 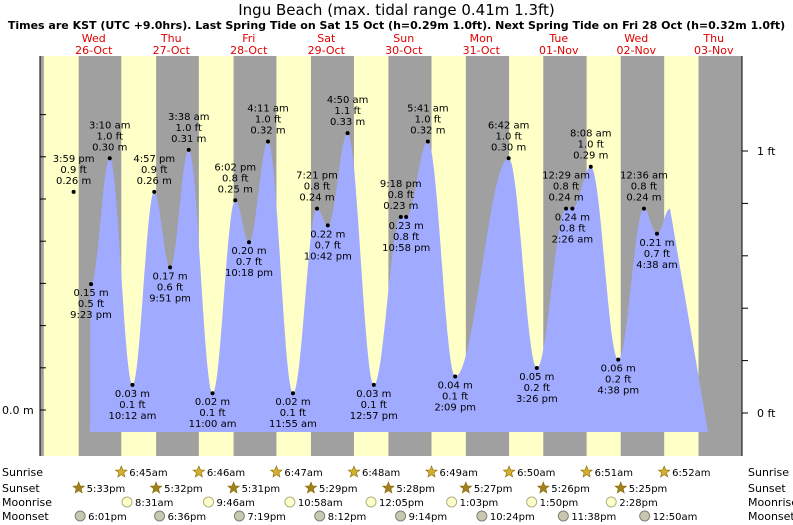 What do you see at coordinates (767, 488) in the screenshot?
I see `row-label-right: Sunset` at bounding box center [767, 488].